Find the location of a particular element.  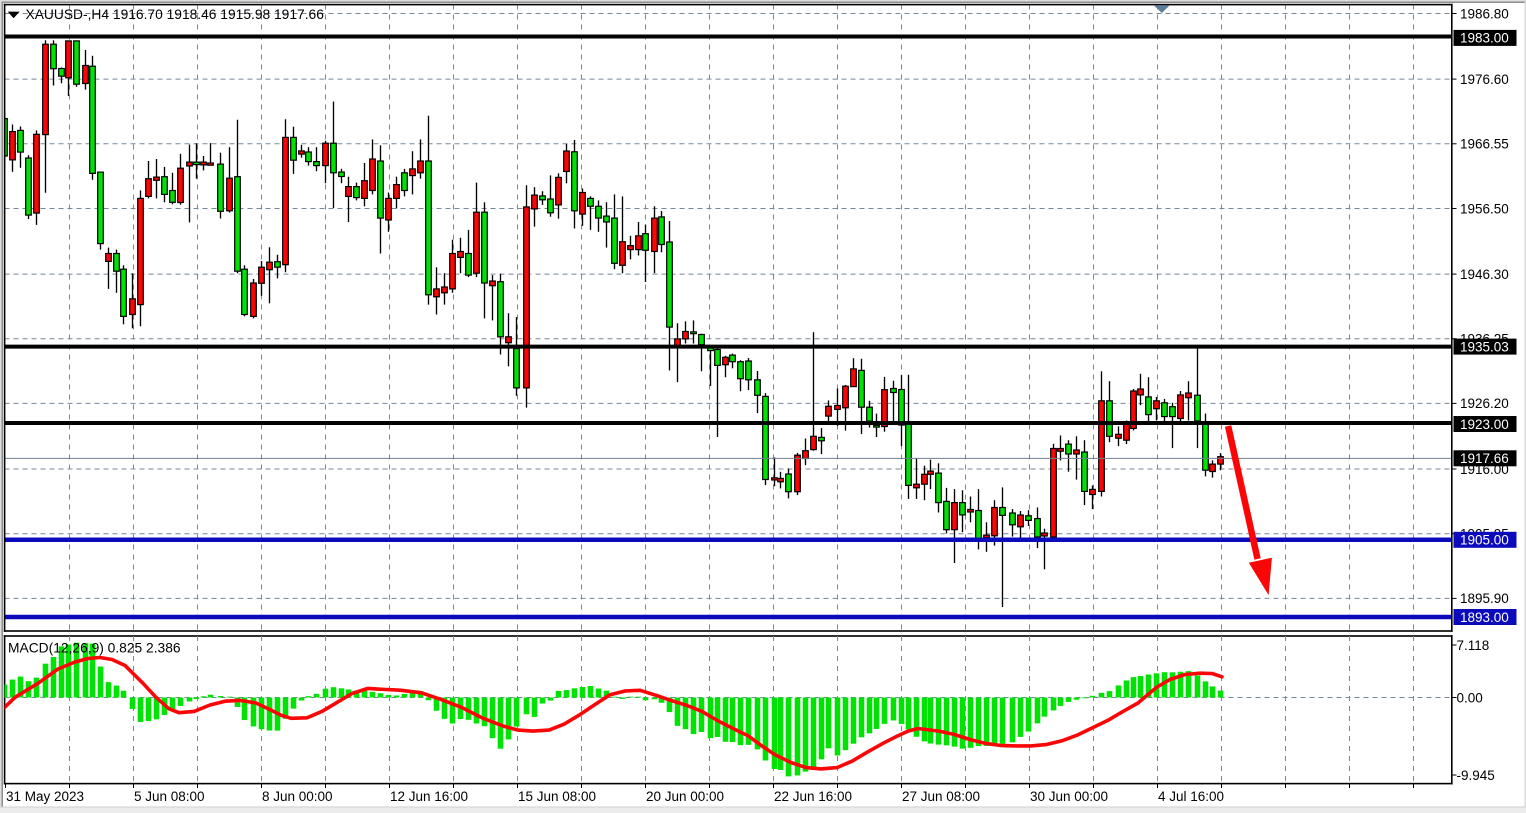

svg-text: MACD(12,26,9) 0.825 2.386 is located at coordinates (94, 648).